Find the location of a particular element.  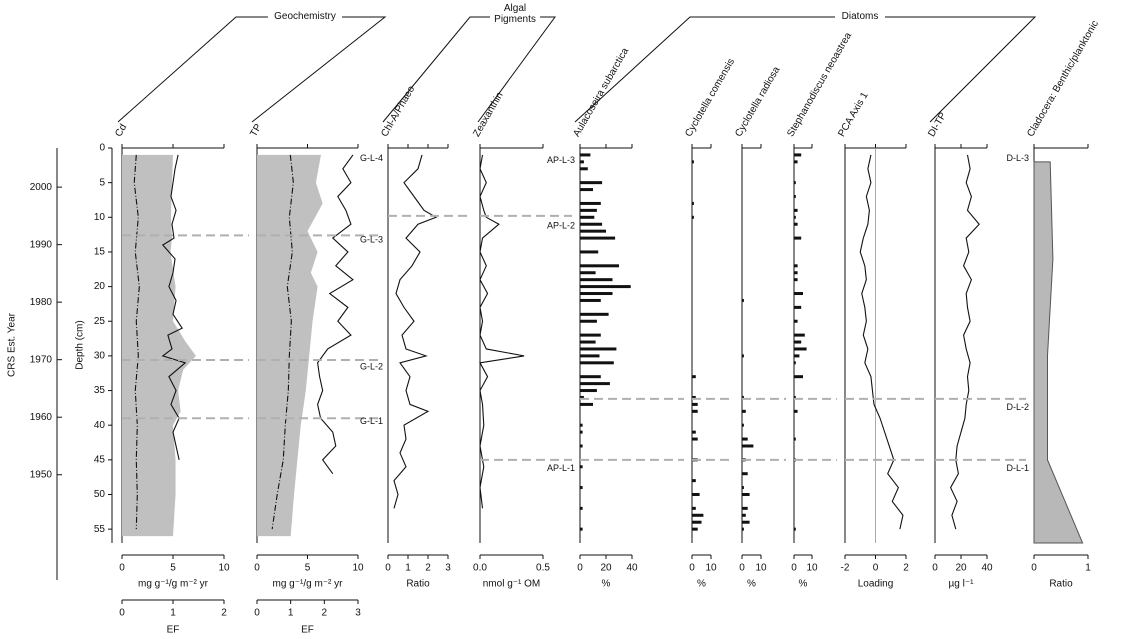

panel-title: Zeaxanthin is located at coordinates (488, 114).